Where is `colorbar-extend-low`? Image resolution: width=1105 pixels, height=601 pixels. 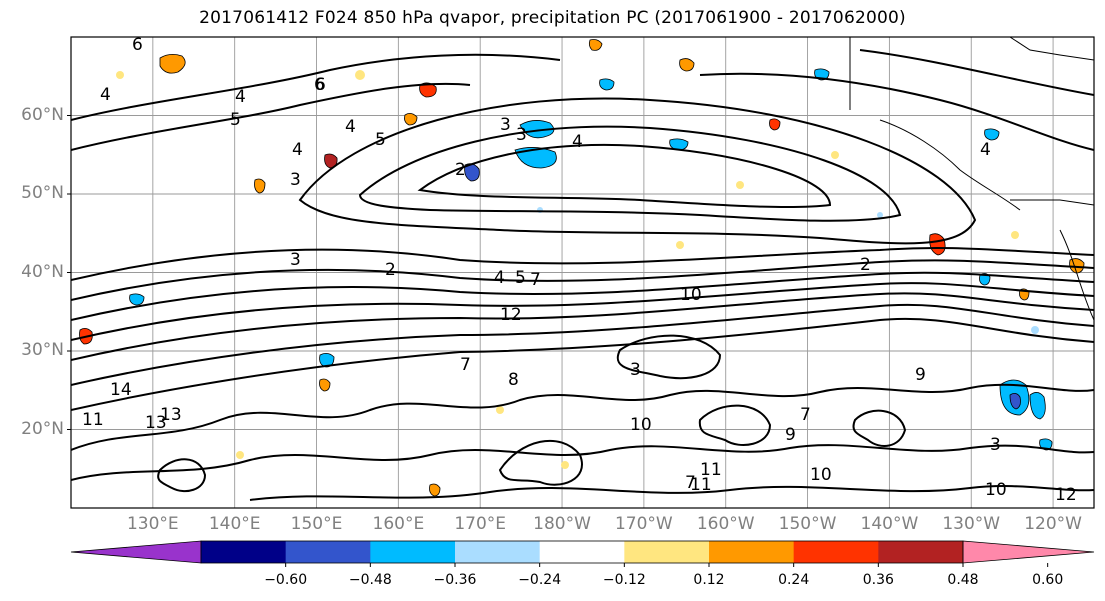
colorbar-extend-low is located at coordinates (136, 552).